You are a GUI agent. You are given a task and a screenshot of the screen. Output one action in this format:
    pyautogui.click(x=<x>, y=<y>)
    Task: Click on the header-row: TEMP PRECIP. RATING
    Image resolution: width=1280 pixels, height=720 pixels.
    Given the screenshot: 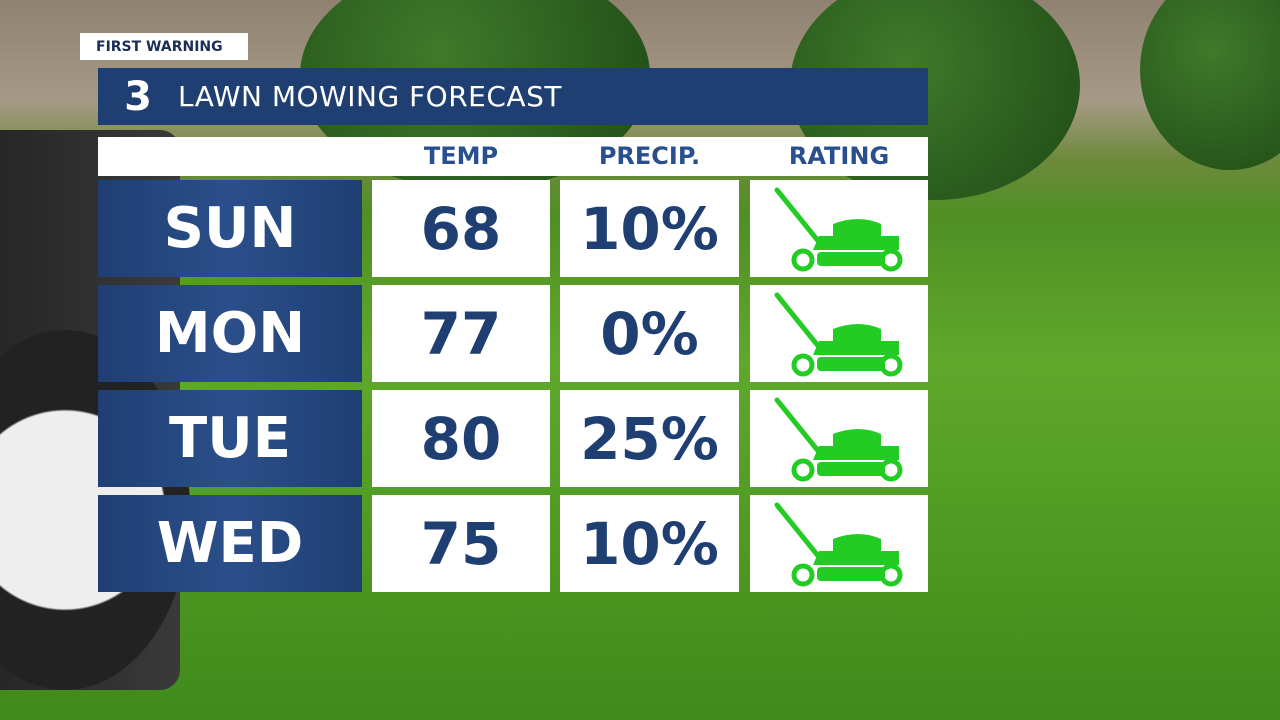 What is the action you would take?
    pyautogui.click(x=513, y=156)
    